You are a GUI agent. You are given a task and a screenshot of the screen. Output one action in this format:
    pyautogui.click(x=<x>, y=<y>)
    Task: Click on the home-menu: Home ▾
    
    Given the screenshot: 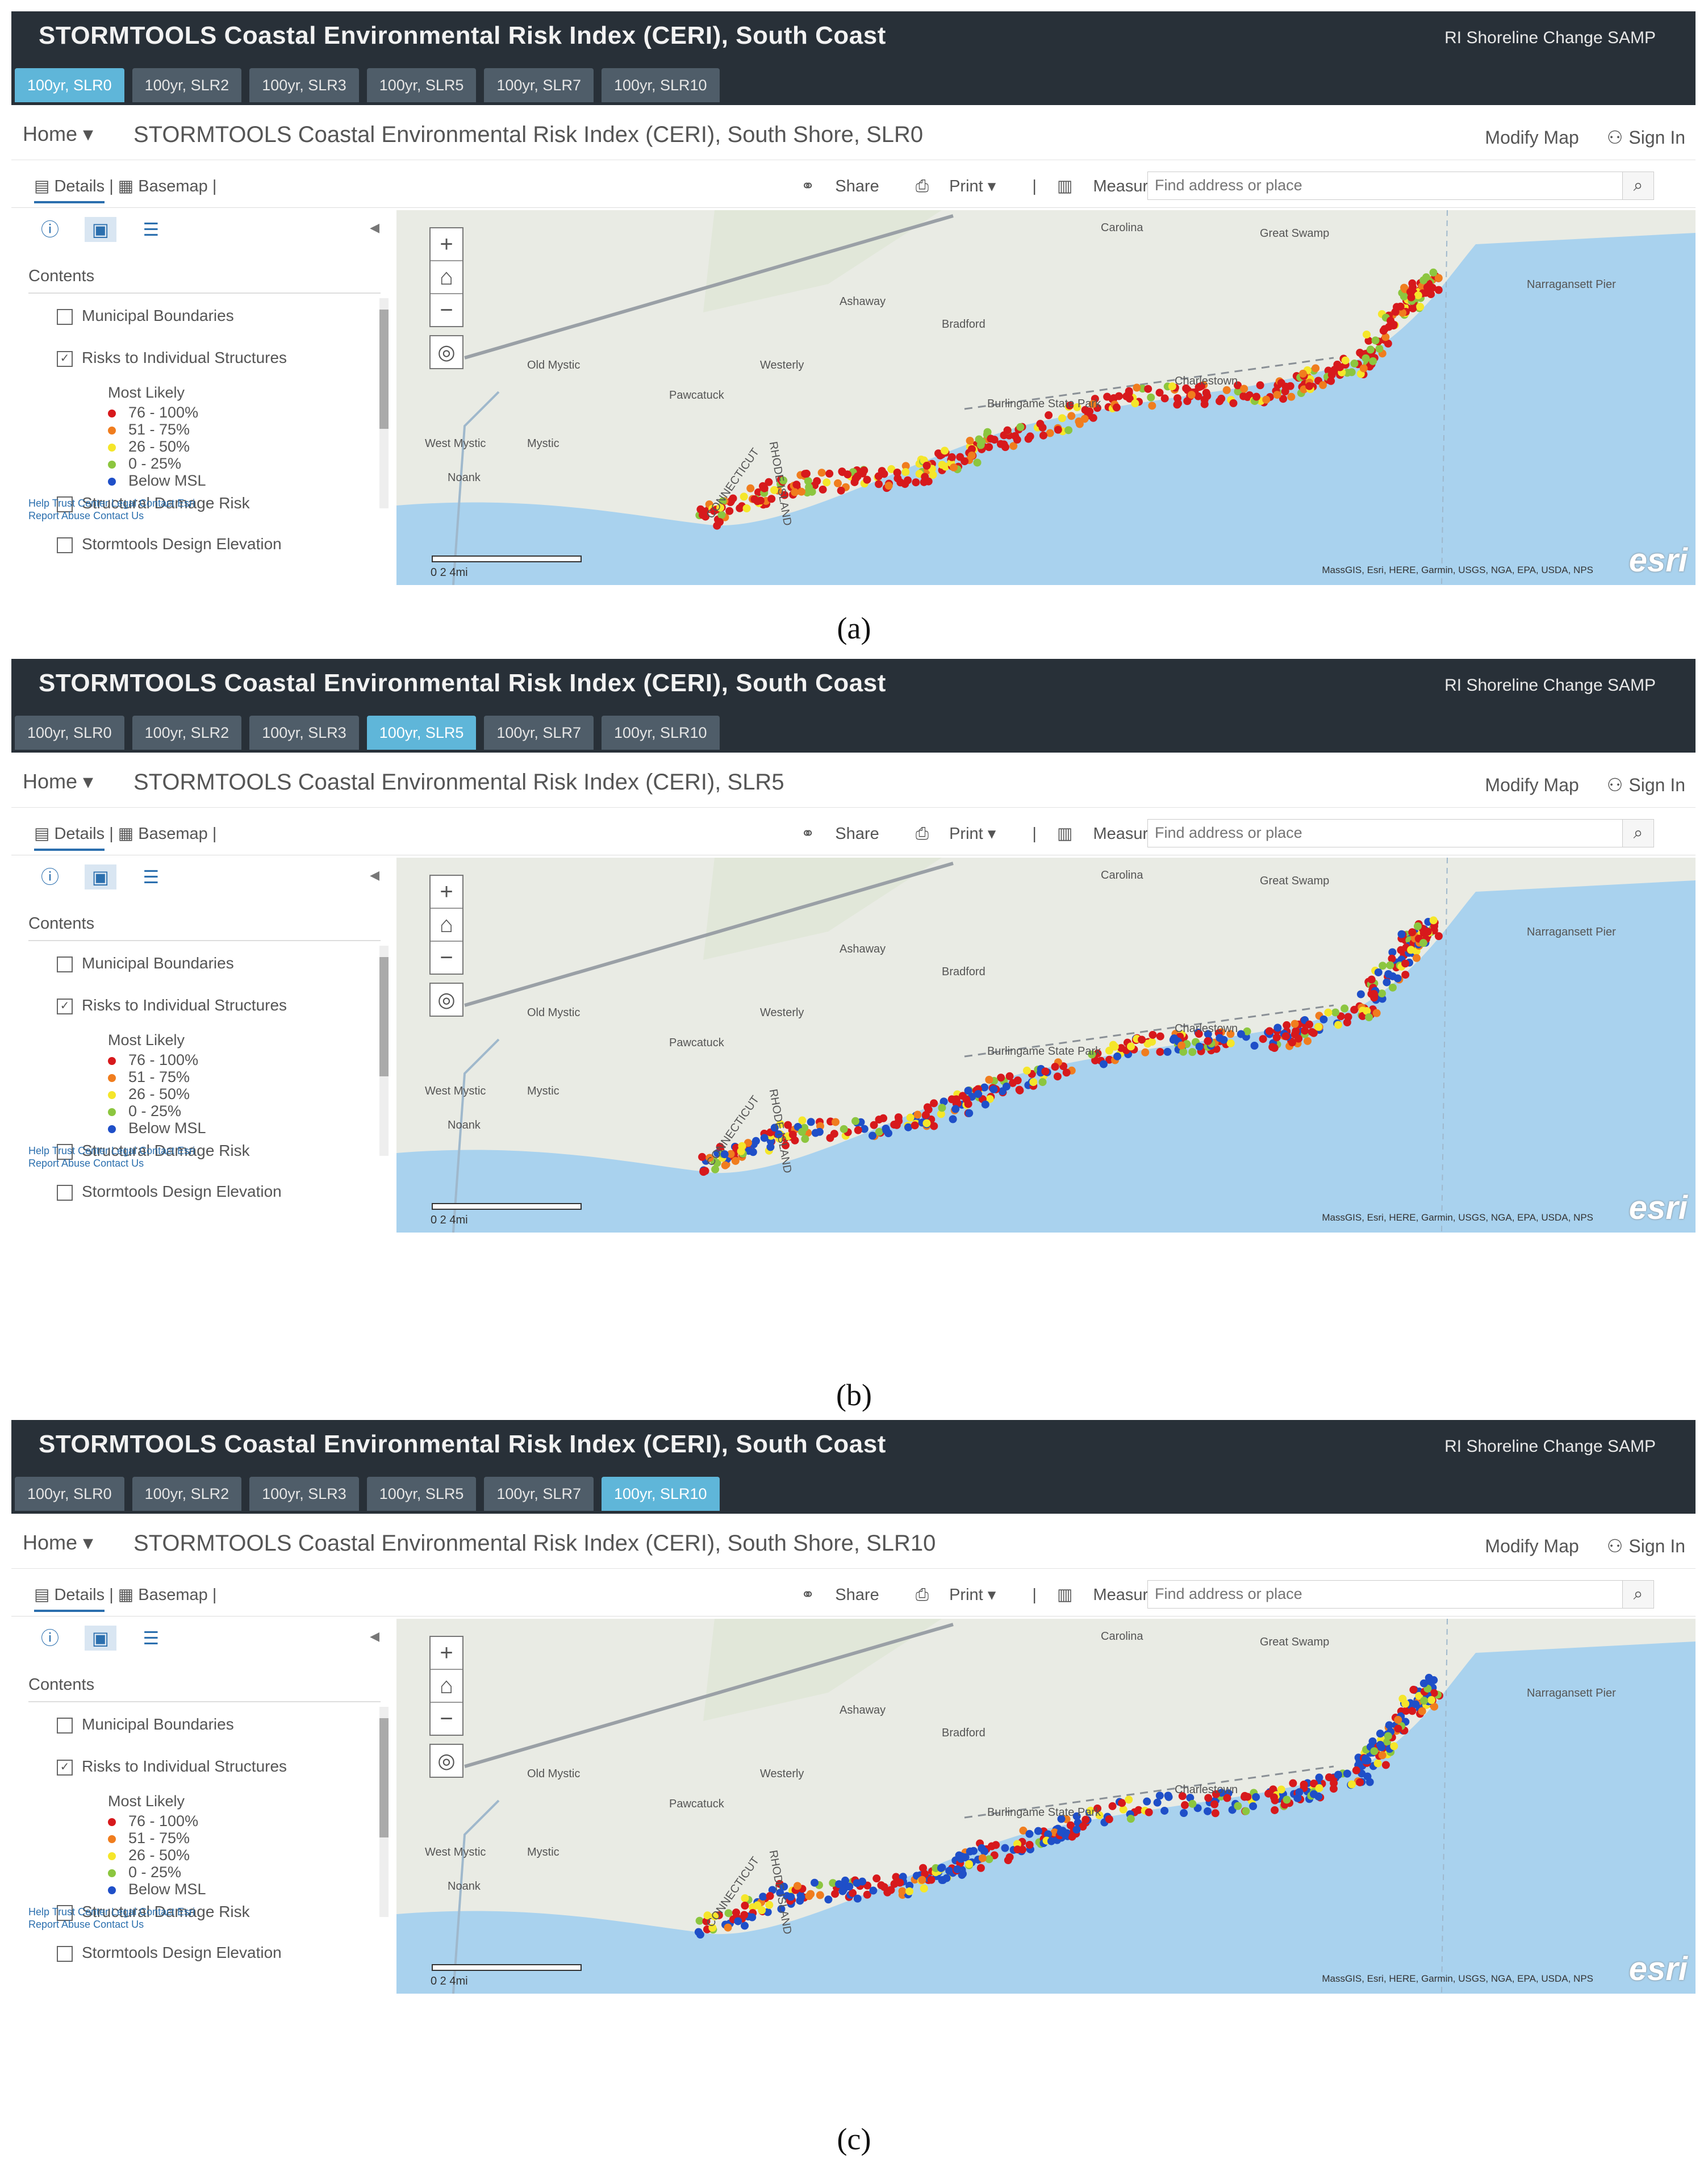 What is the action you would take?
    pyautogui.click(x=58, y=133)
    